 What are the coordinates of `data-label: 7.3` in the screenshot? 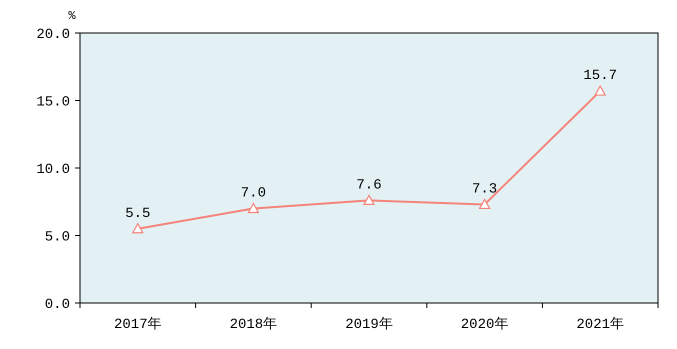 It's located at (485, 189).